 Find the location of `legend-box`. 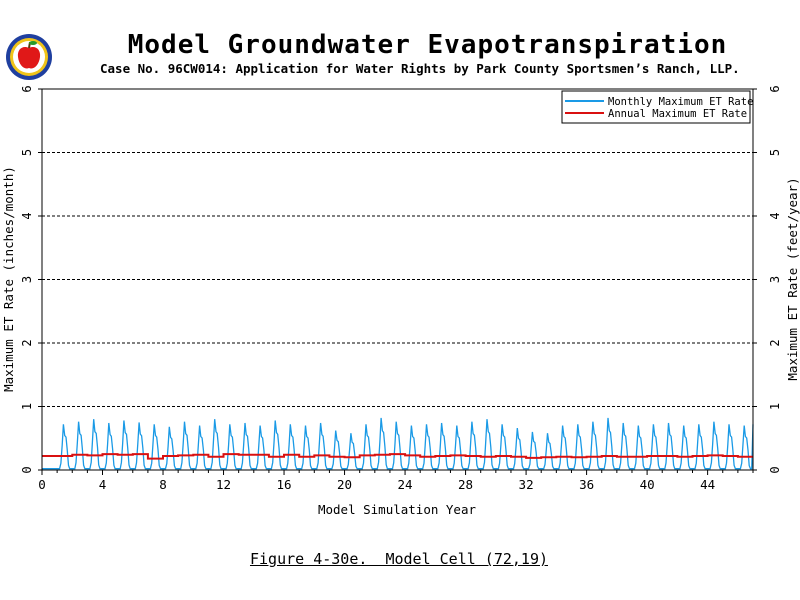

legend-box is located at coordinates (656, 107).